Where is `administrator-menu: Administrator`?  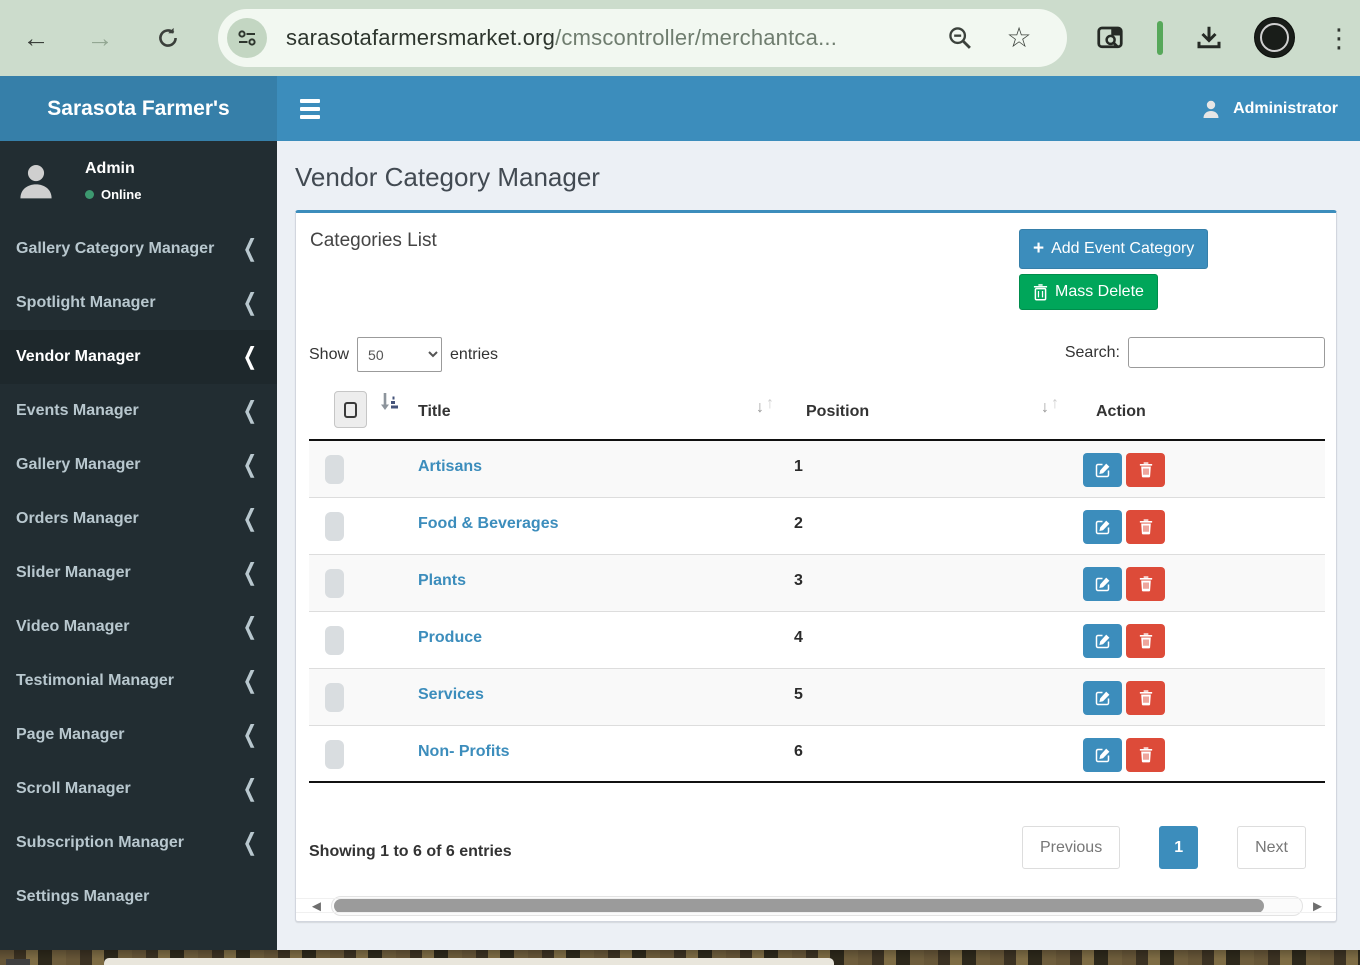
administrator-menu: Administrator is located at coordinates (1268, 108).